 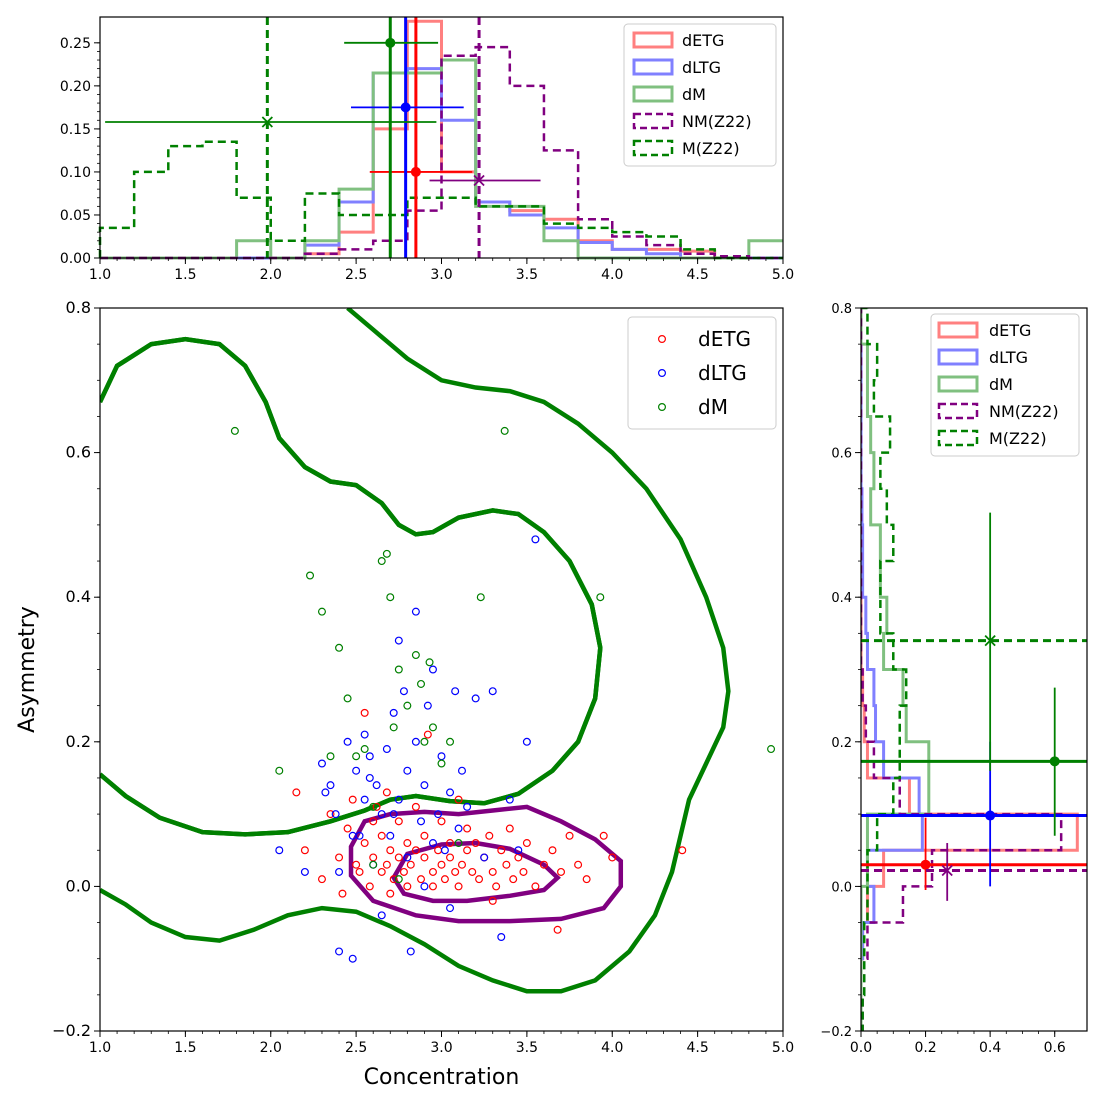 What do you see at coordinates (1001, 384) in the screenshot?
I see `right-legend-label-dm: dM` at bounding box center [1001, 384].